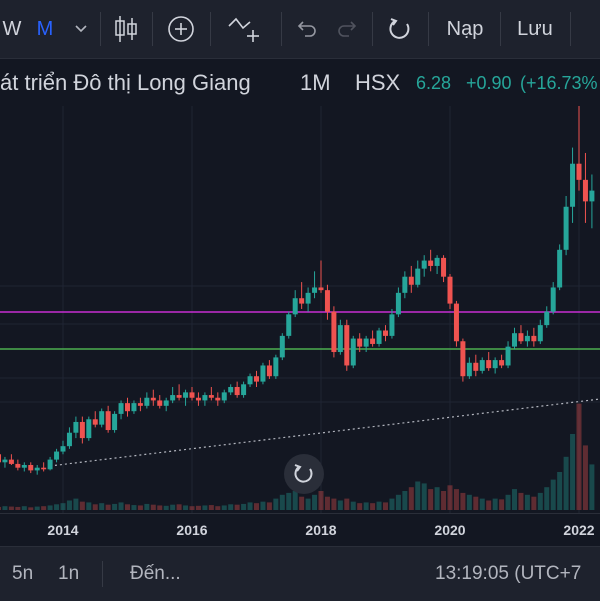  Describe the element at coordinates (535, 29) in the screenshot. I see `save-button: Lưu` at that location.